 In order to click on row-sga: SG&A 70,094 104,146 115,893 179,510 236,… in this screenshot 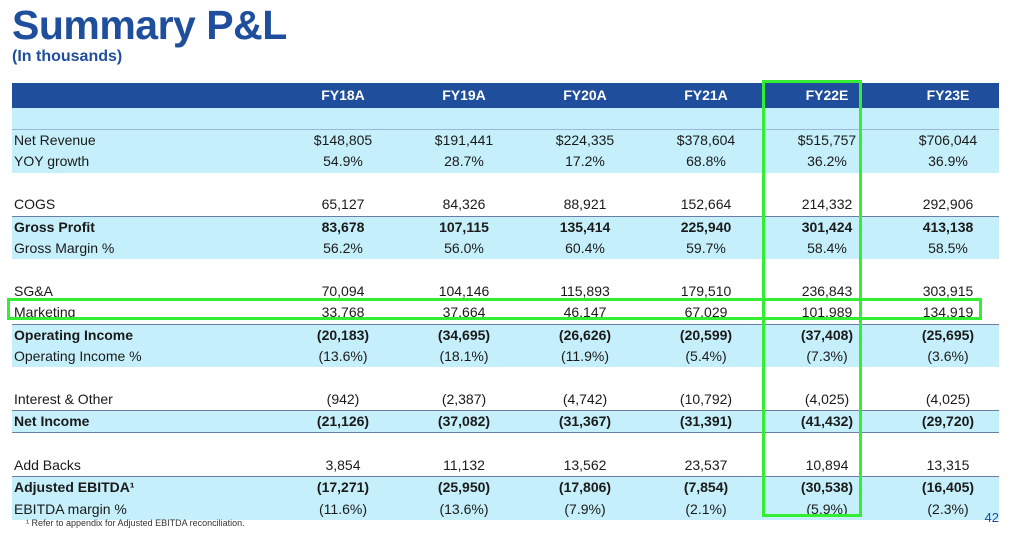, I will do `click(505, 291)`.